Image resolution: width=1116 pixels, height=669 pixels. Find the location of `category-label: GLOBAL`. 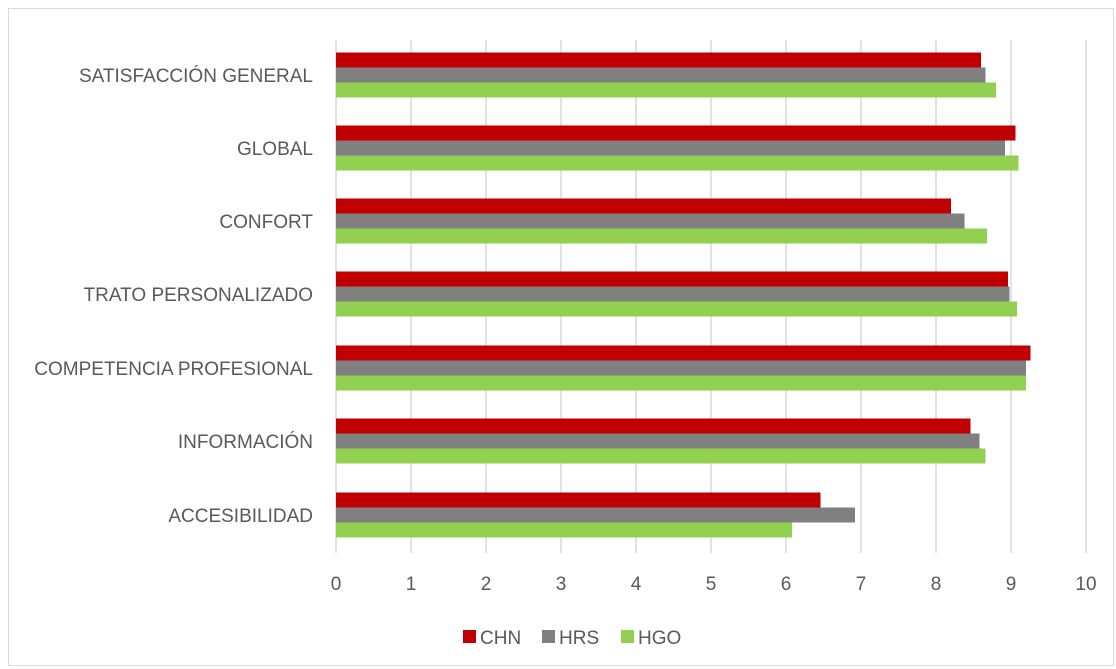

category-label: GLOBAL is located at coordinates (275, 149).